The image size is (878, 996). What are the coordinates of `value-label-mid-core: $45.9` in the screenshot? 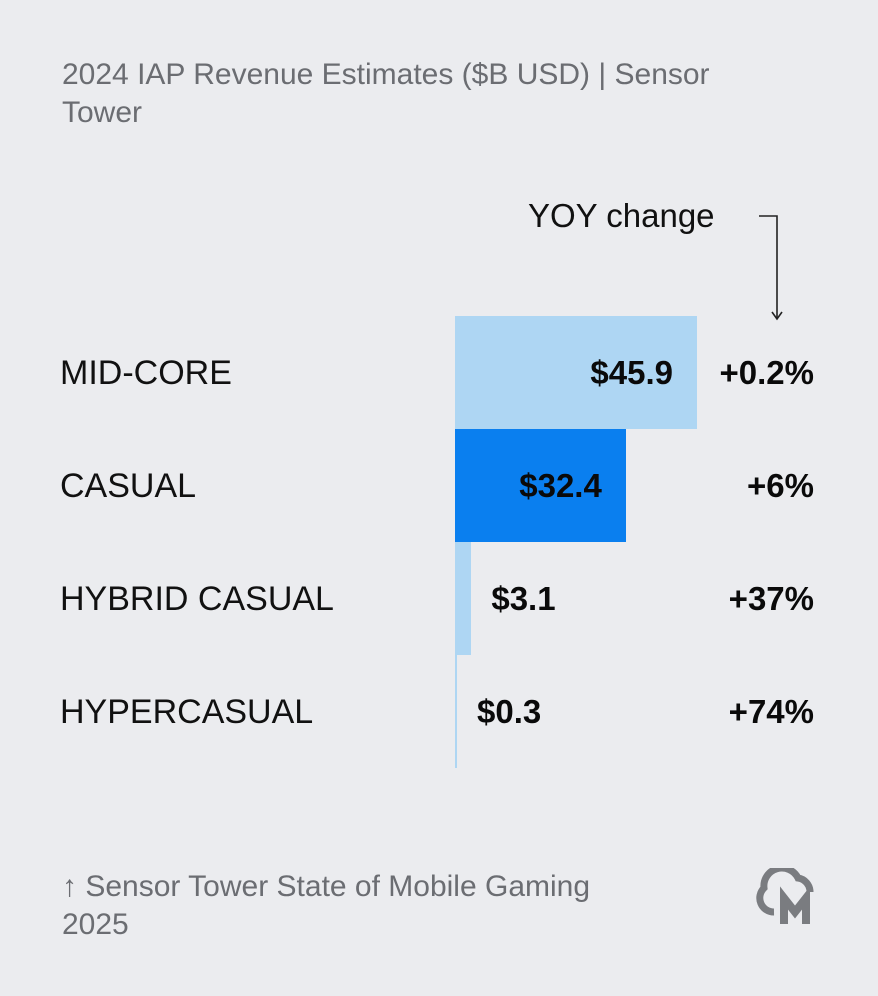 It's located at (631, 372).